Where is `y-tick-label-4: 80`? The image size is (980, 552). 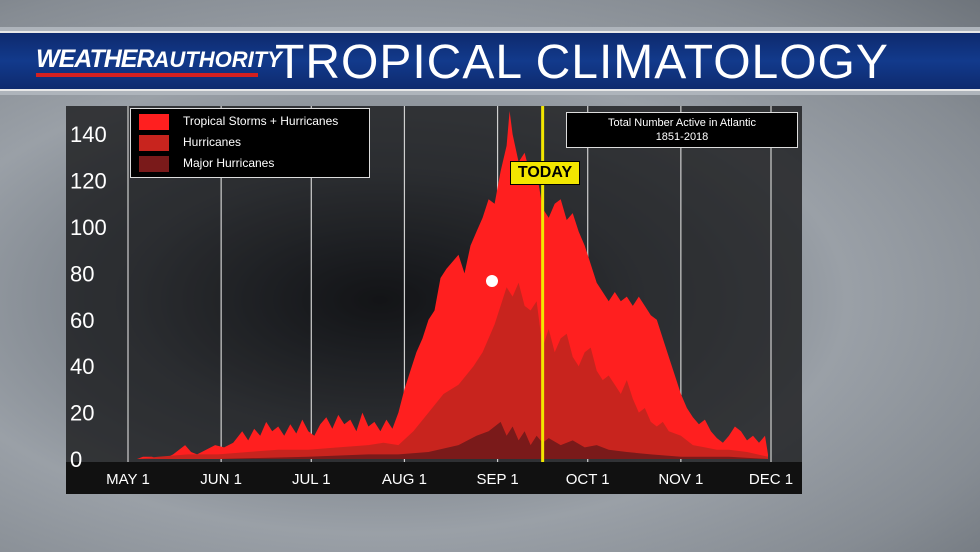 y-tick-label-4: 80 is located at coordinates (82, 273).